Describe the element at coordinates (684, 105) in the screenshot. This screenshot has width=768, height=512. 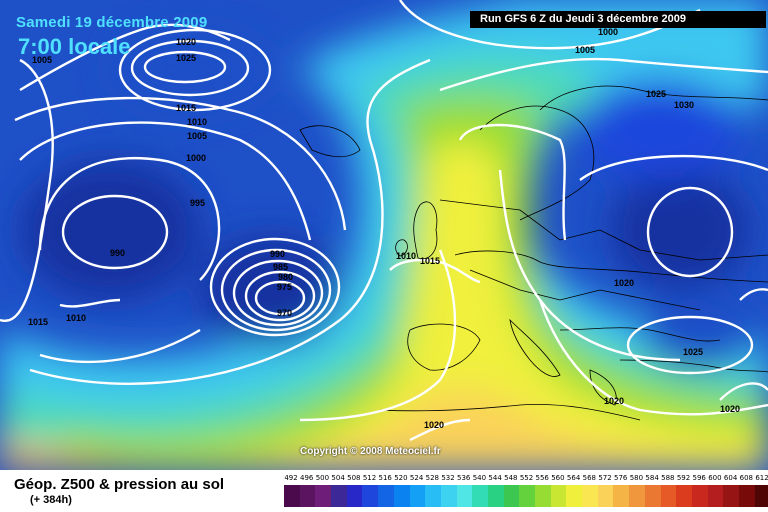
I see `isobar-label: 1030` at that location.